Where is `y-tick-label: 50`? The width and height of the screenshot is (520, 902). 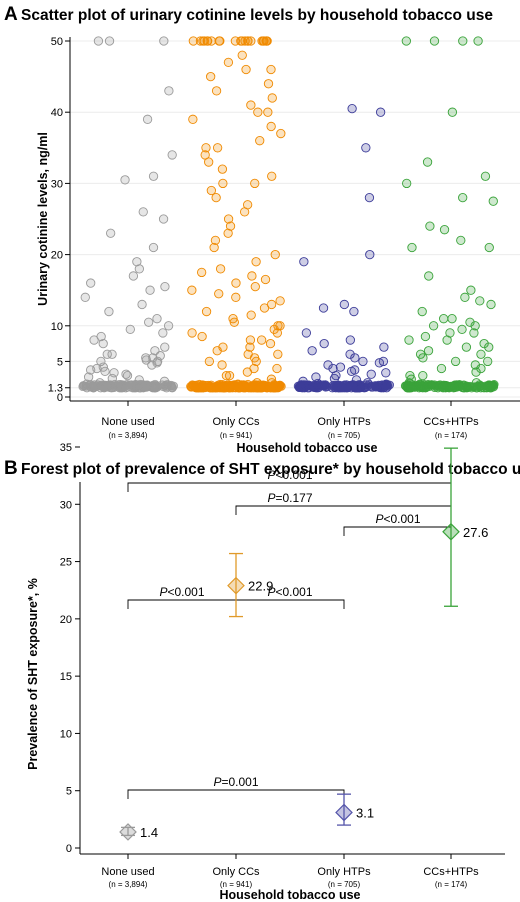
y-tick-label: 50 is located at coordinates (57, 42).